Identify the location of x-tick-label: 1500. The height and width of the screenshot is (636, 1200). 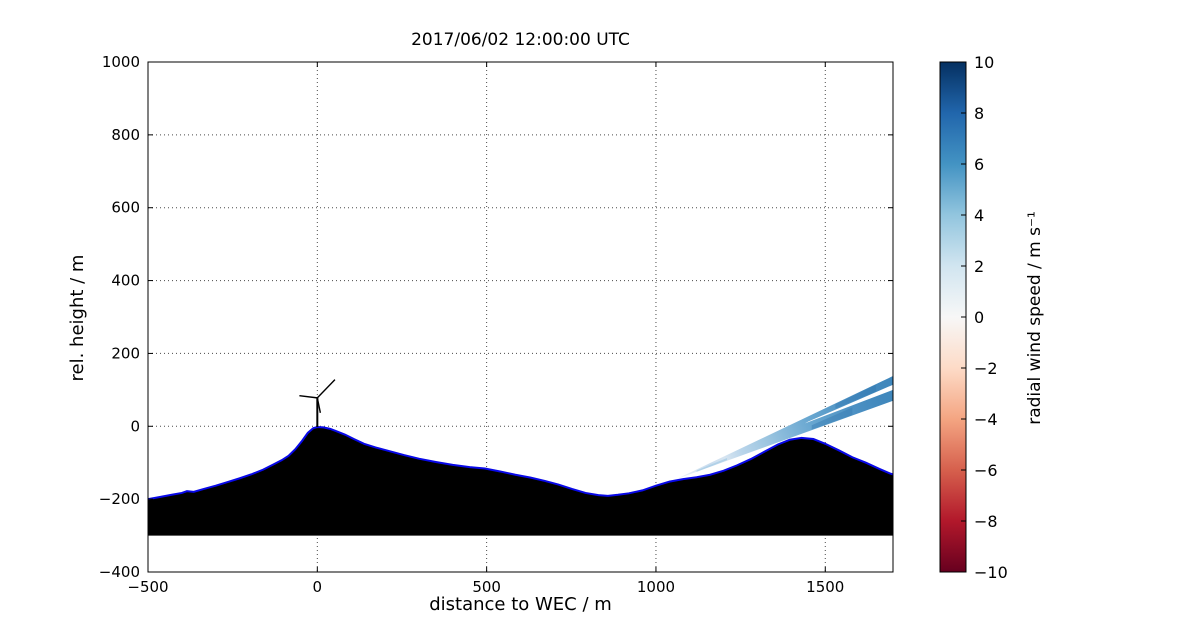
(825, 587).